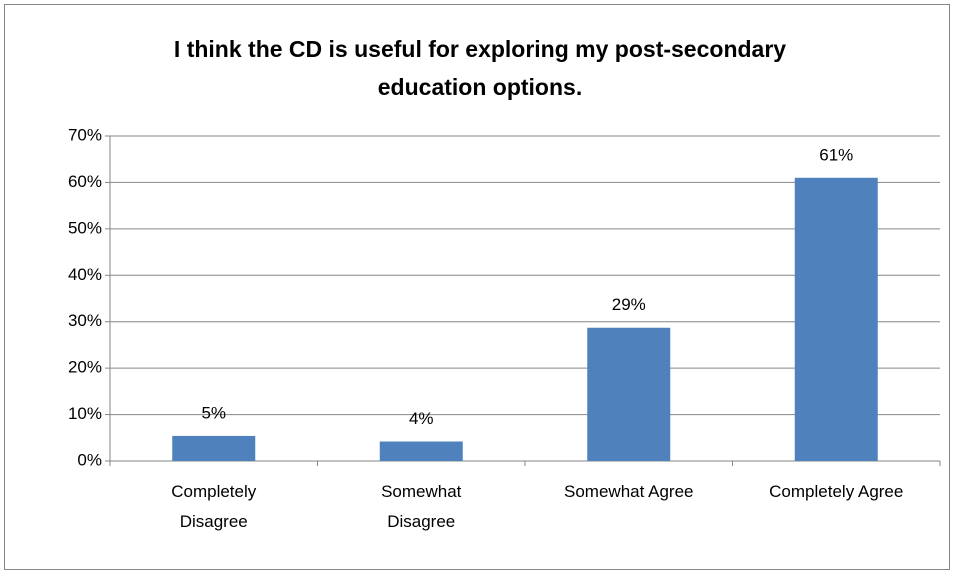 The width and height of the screenshot is (956, 575). I want to click on y-tick-label: 20%, so click(85, 367).